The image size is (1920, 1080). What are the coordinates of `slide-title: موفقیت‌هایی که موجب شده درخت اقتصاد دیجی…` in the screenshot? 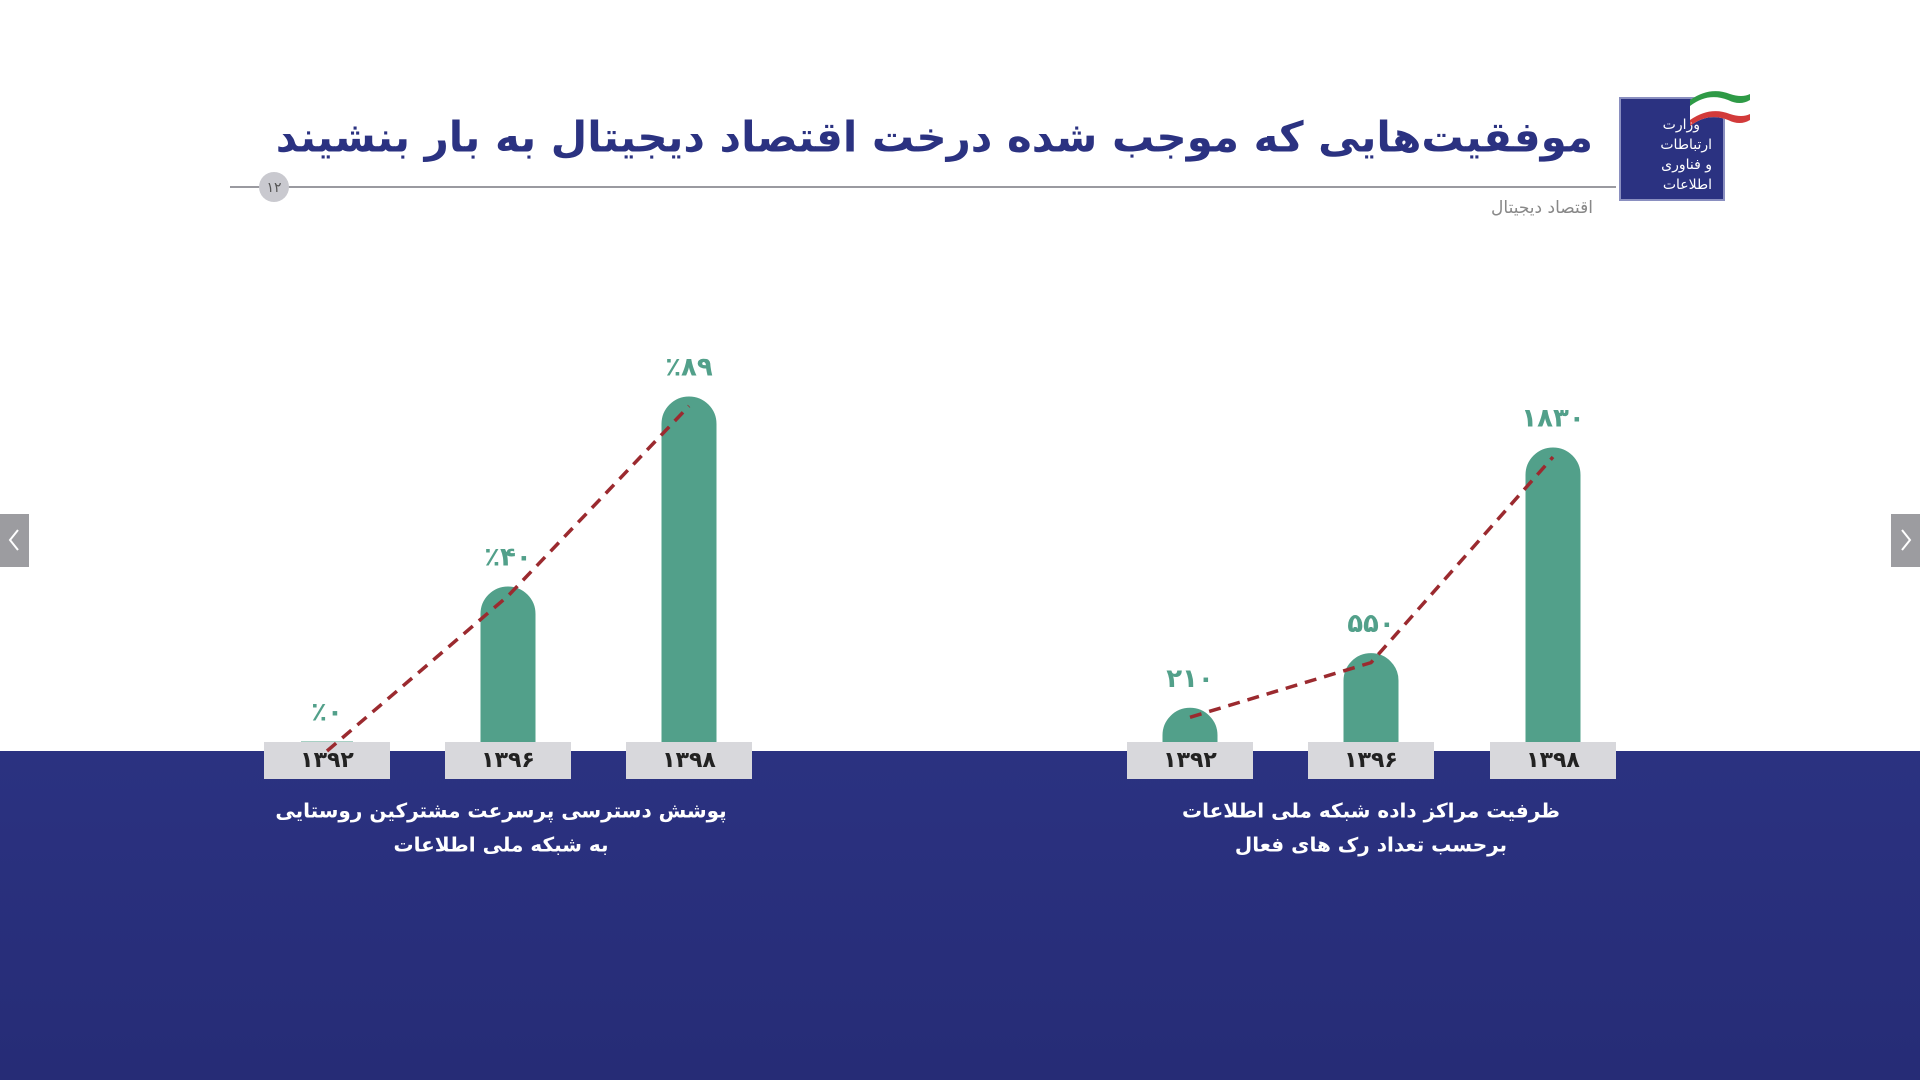 It's located at (934, 138).